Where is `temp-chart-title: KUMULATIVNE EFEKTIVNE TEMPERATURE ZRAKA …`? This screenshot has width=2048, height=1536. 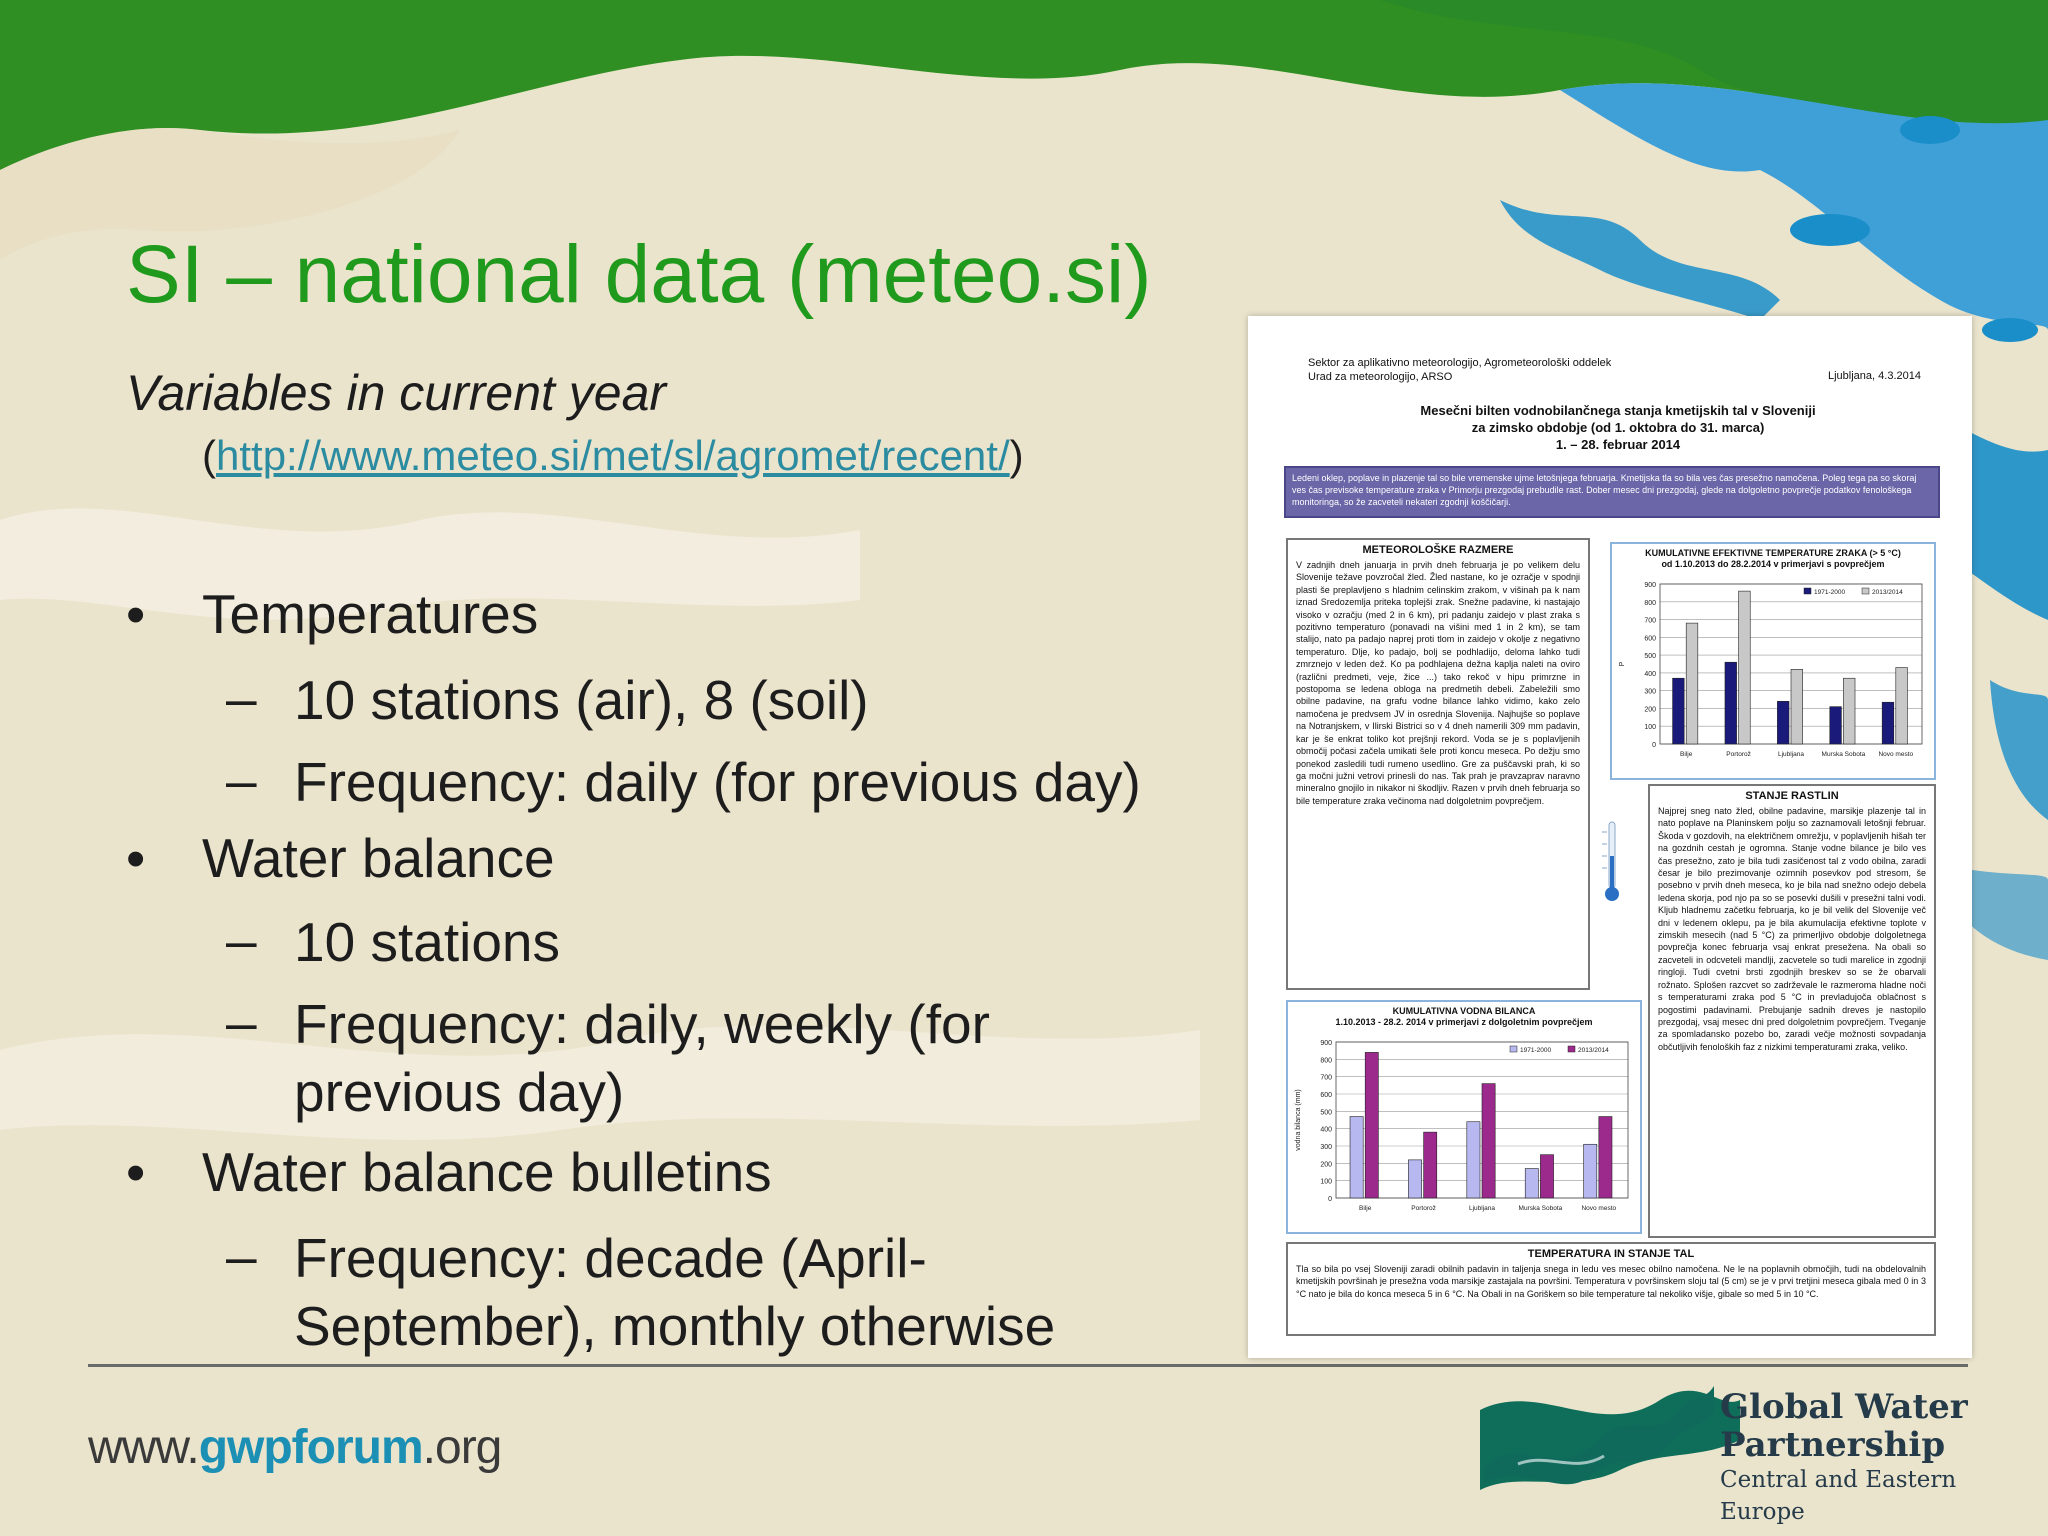
temp-chart-title: KUMULATIVNE EFEKTIVNE TEMPERATURE ZRAKA … is located at coordinates (1773, 559).